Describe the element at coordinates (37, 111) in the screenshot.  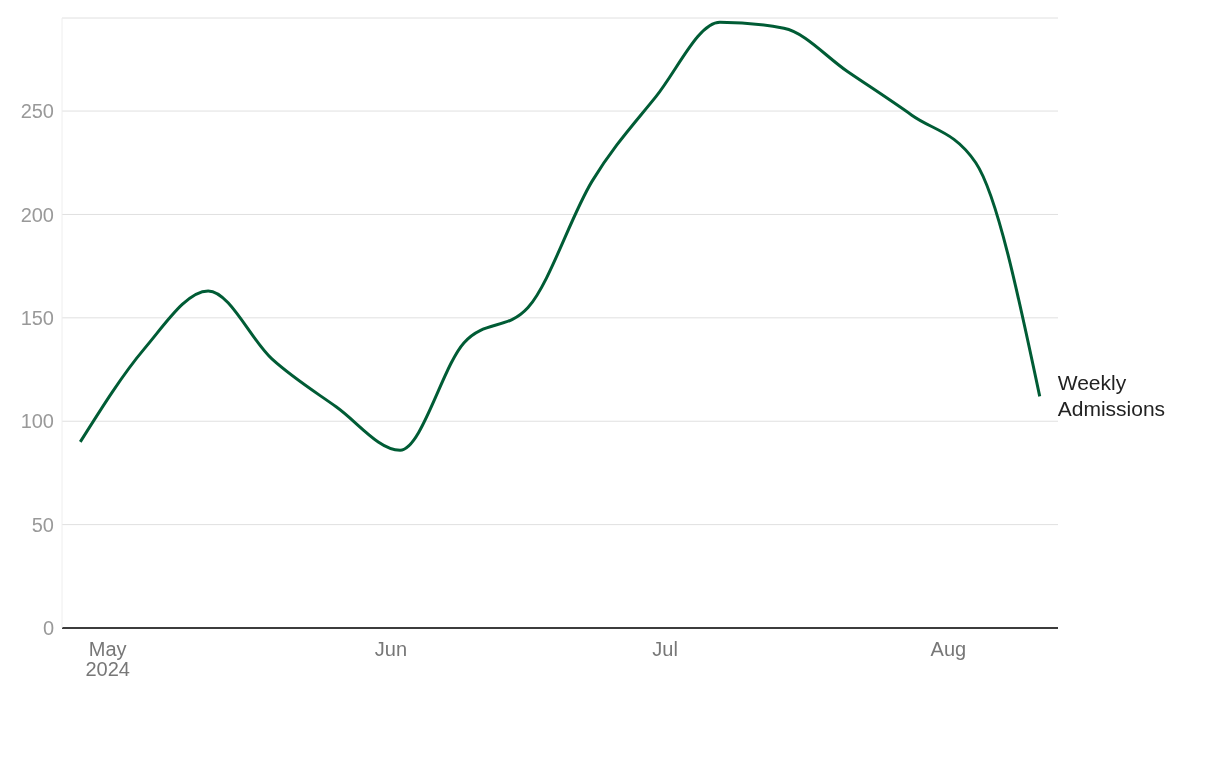
I see `y-tick-label: 250` at that location.